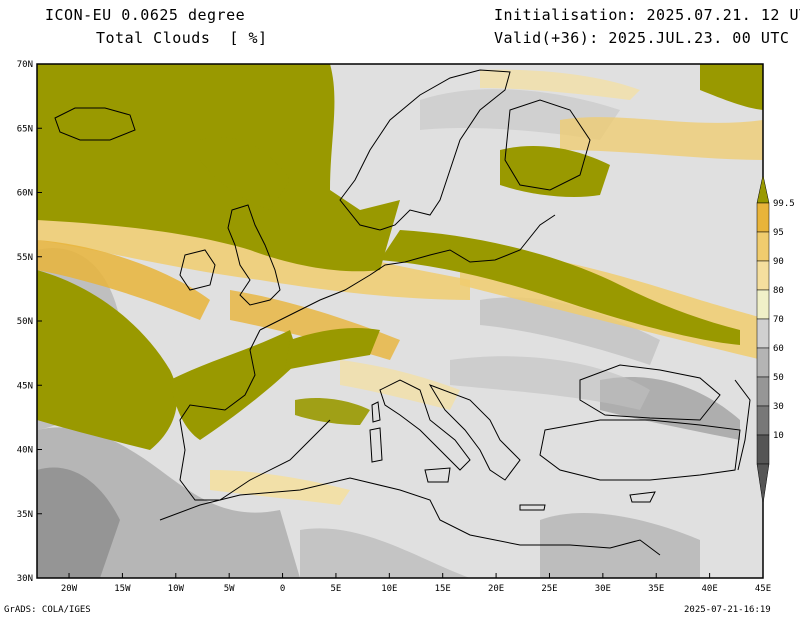  I want to click on lon-label: 5E, so click(336, 589).